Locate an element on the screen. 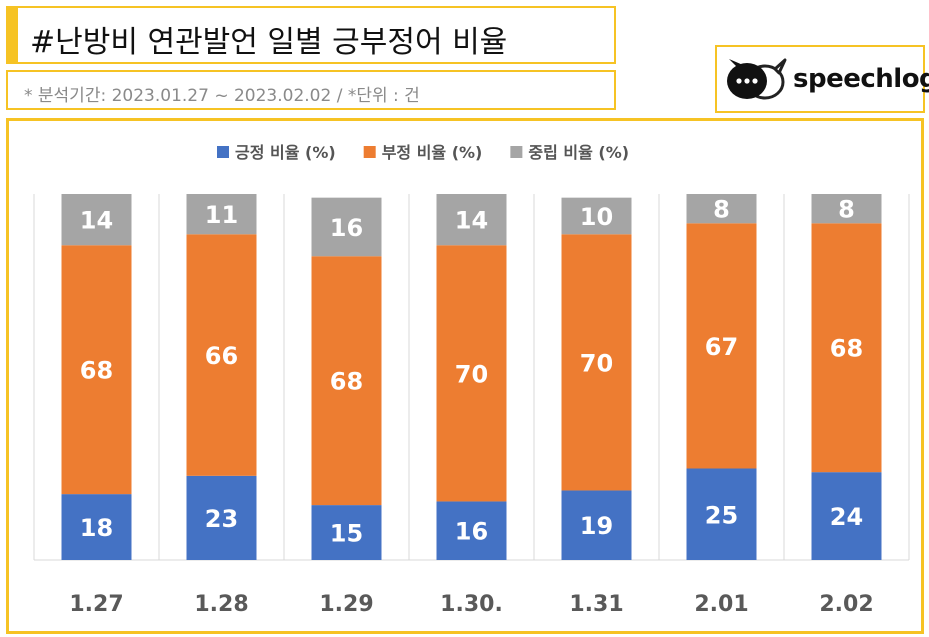 Image resolution: width=929 pixels, height=637 pixels. data-label: 18 is located at coordinates (96, 528).